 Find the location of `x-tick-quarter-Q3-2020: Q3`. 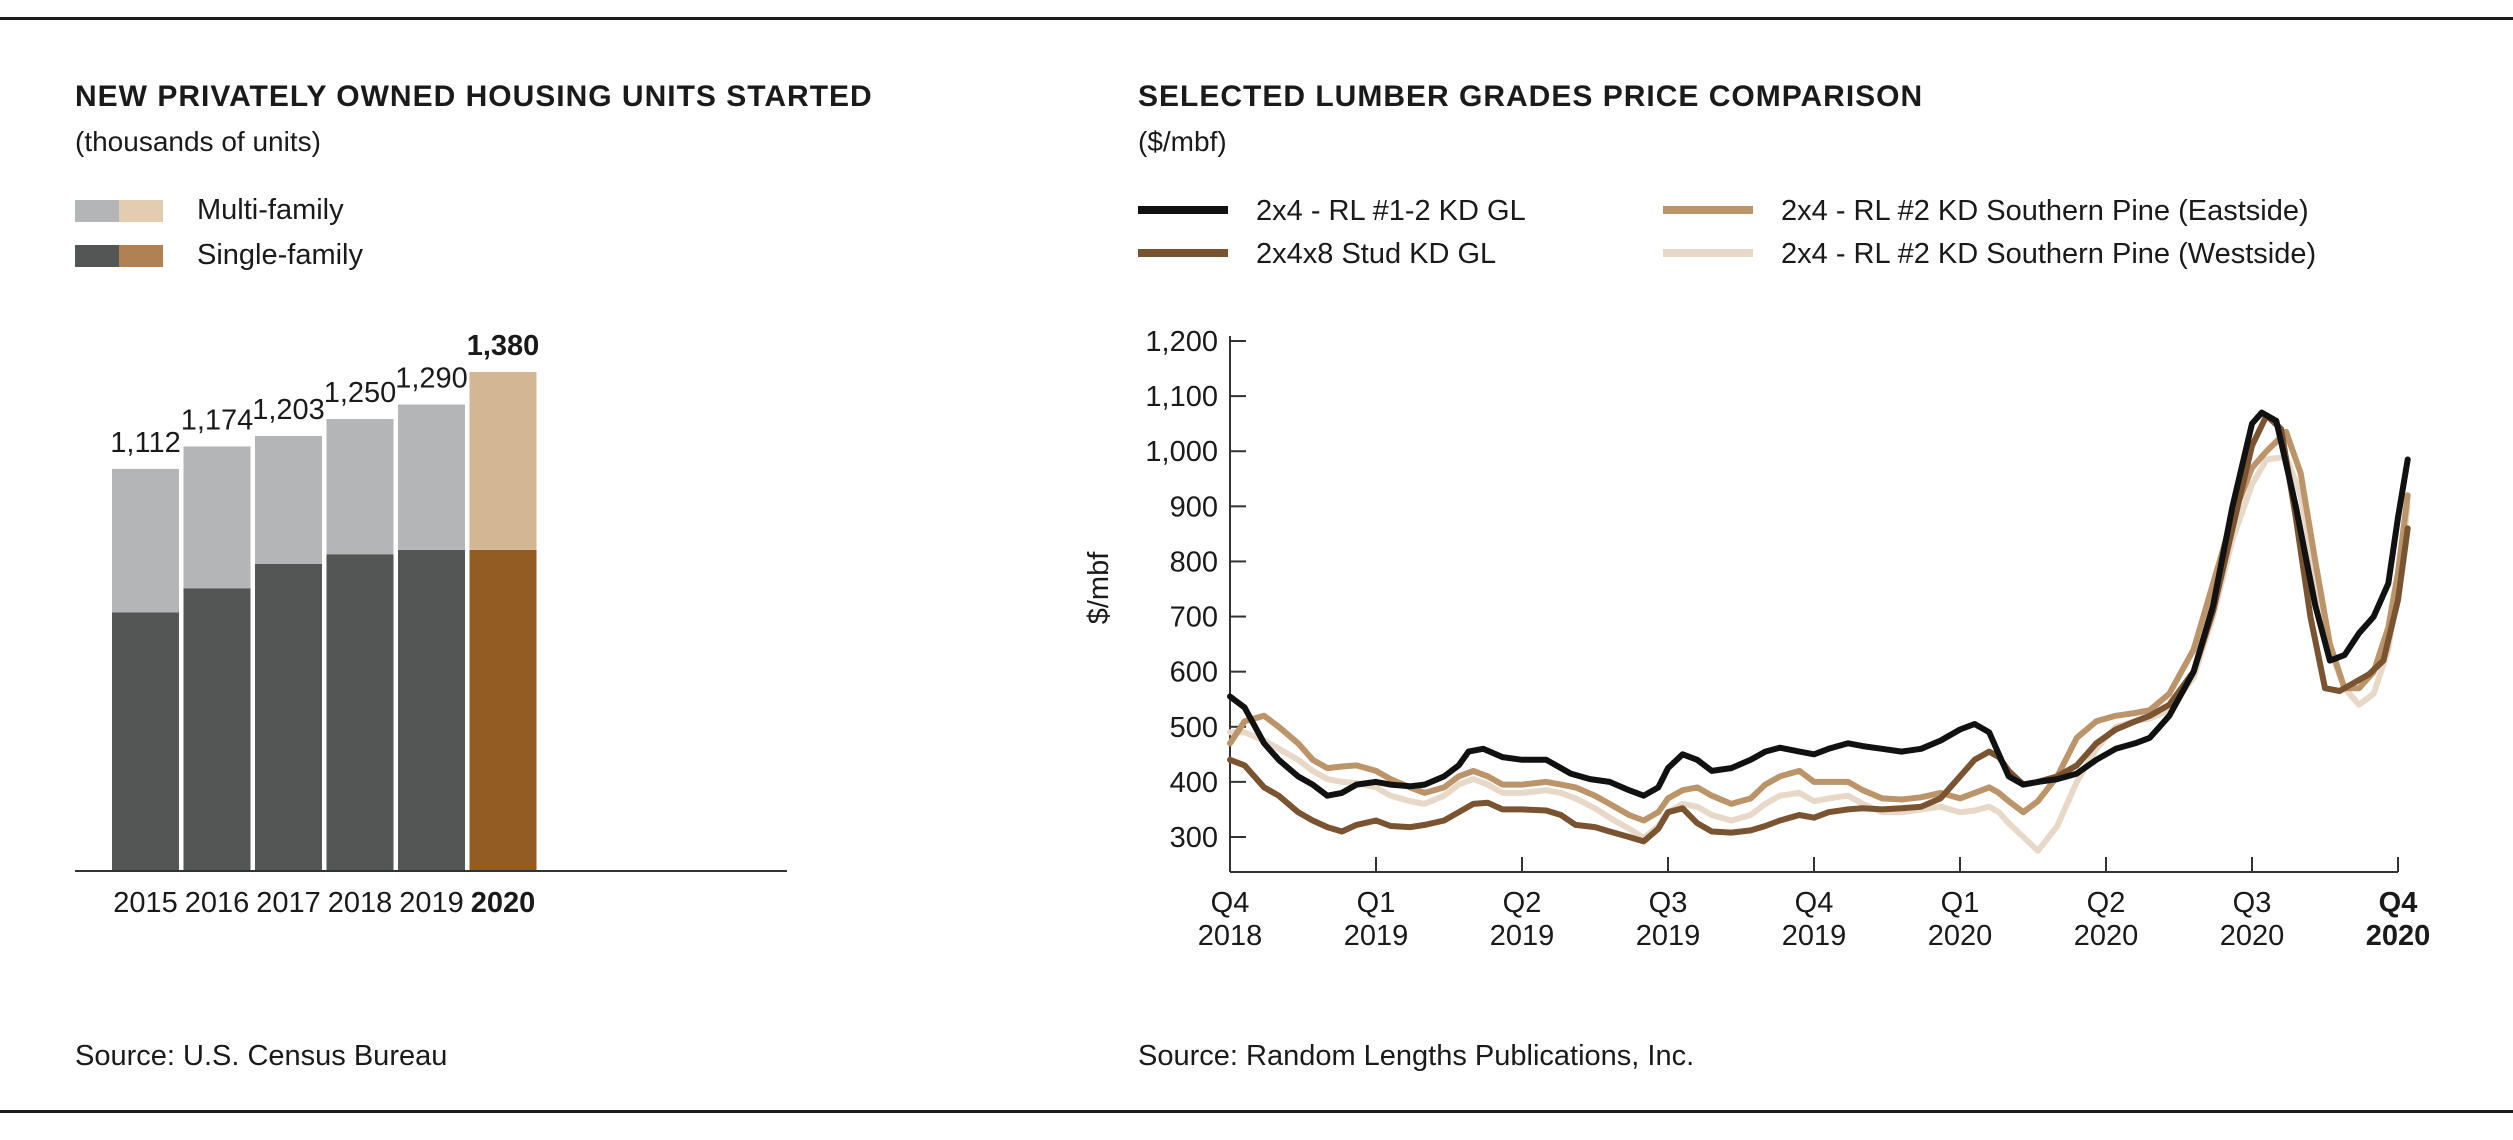

x-tick-quarter-Q3-2020: Q3 is located at coordinates (2252, 903).